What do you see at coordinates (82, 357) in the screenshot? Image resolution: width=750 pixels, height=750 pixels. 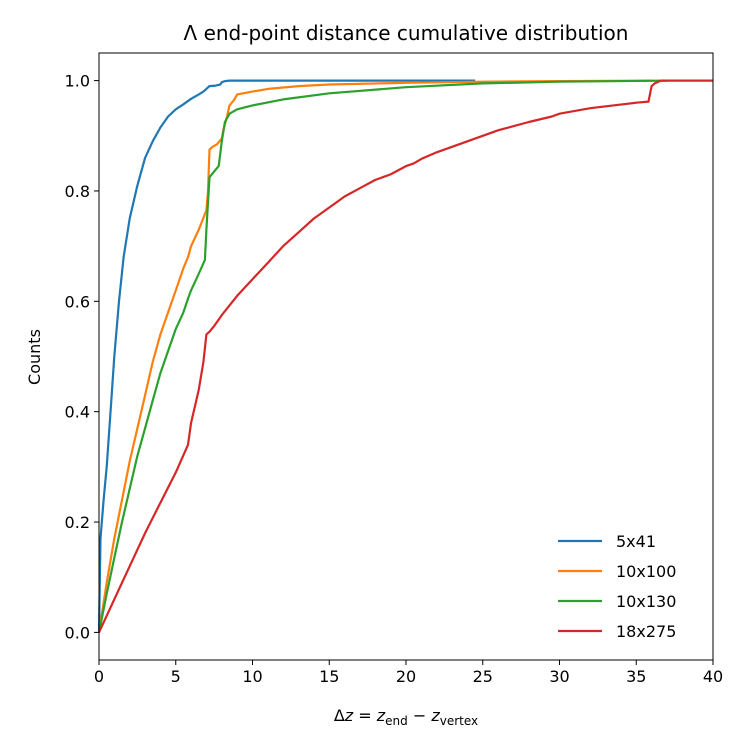 I see `y-axis: 0.0 0.2 0.4 0.6 0.8 1.0` at bounding box center [82, 357].